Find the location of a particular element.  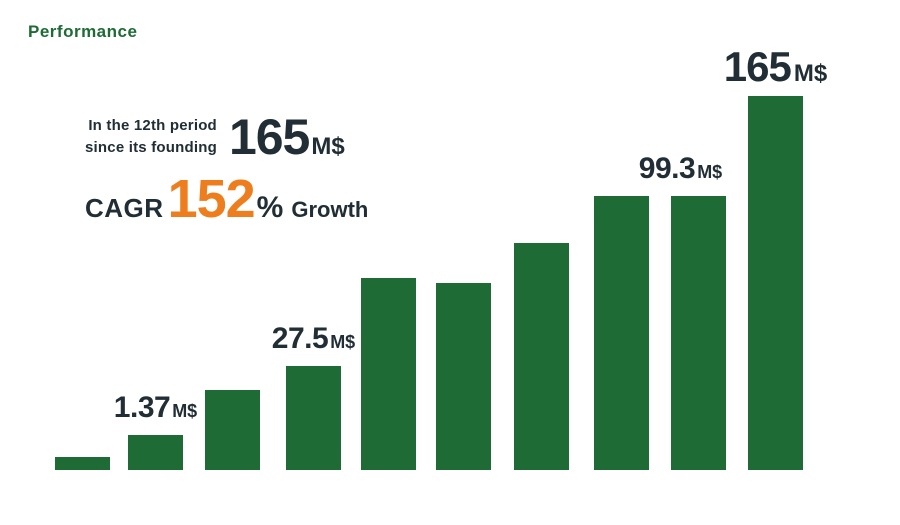

bar-value-label-period-9: 99.3 M$ is located at coordinates (680, 168).